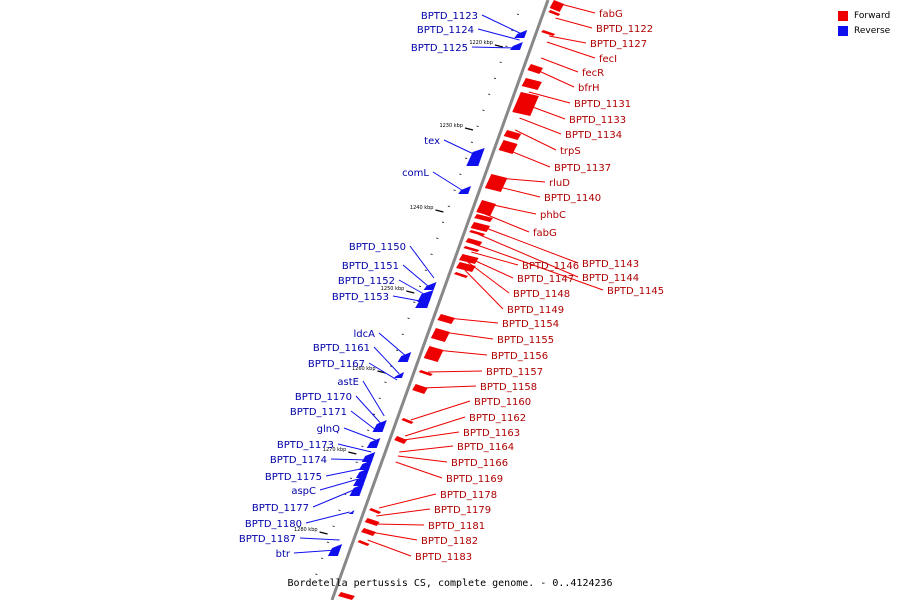 The image size is (900, 600). I want to click on legend-reverse-swatch, so click(843, 30).